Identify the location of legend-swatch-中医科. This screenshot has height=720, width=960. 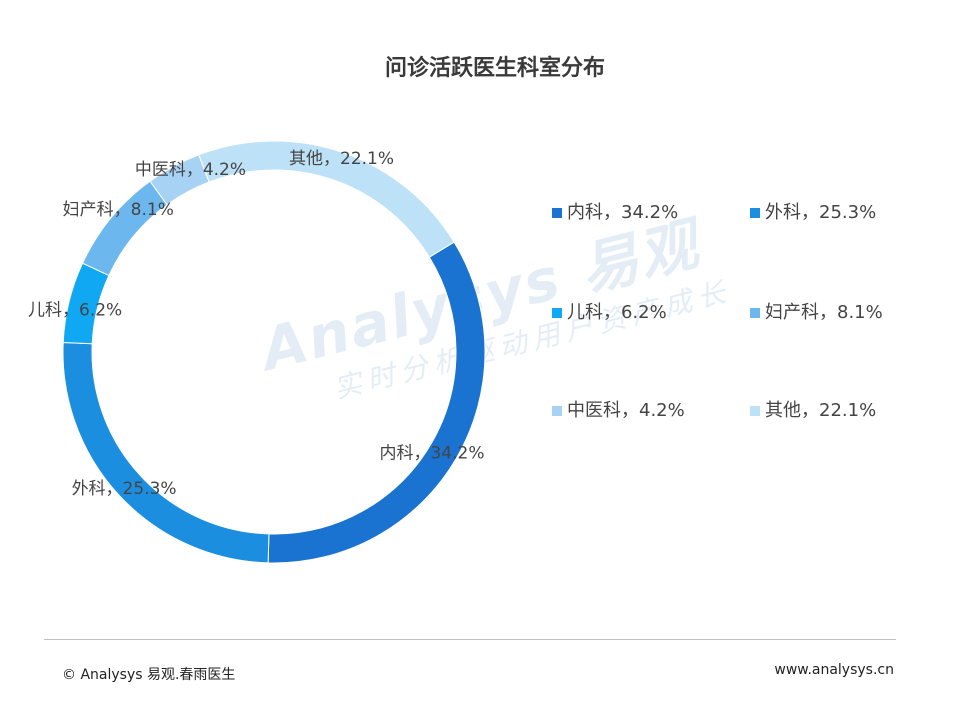
(557, 411).